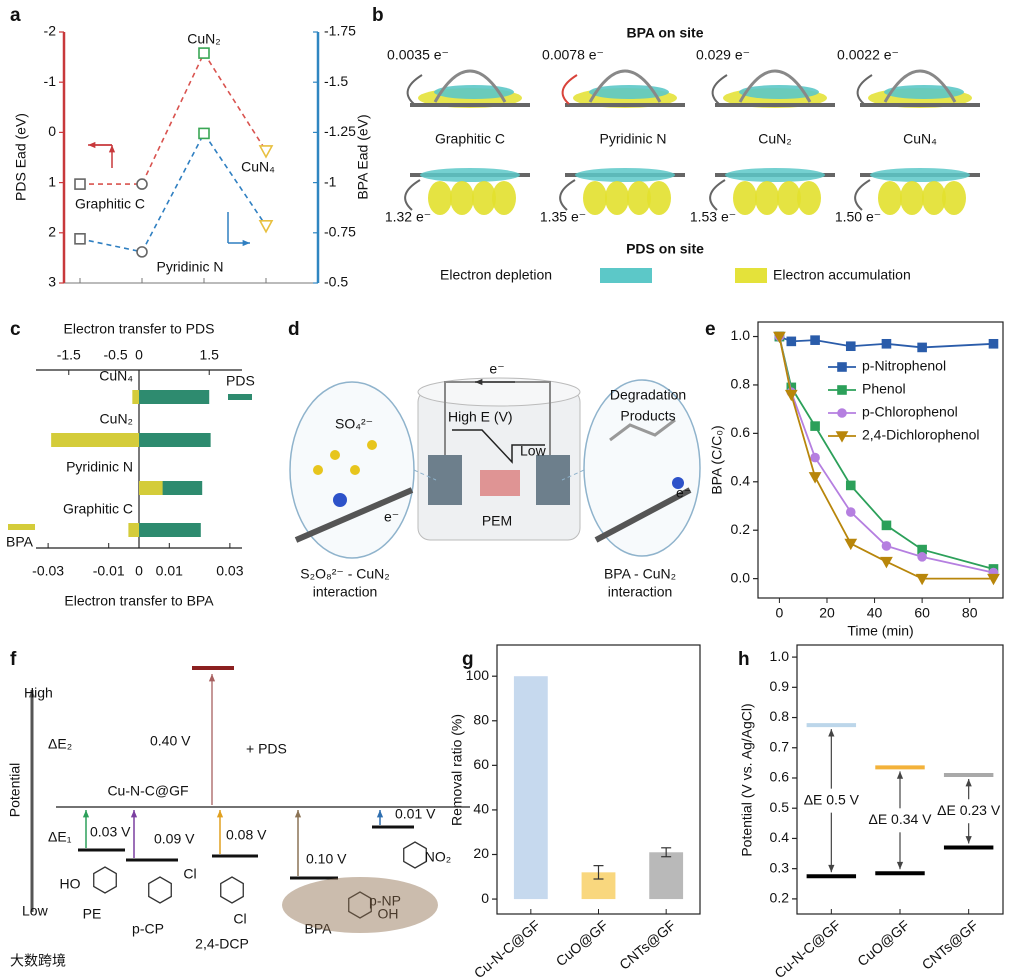 The height and width of the screenshot is (979, 1023). I want to click on products-label: Products, so click(647, 416).